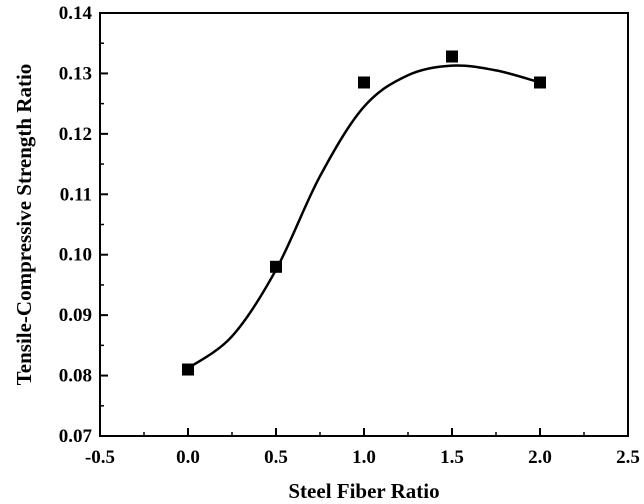 The height and width of the screenshot is (504, 644). What do you see at coordinates (76, 436) in the screenshot?
I see `y-tick-label: 0.07` at bounding box center [76, 436].